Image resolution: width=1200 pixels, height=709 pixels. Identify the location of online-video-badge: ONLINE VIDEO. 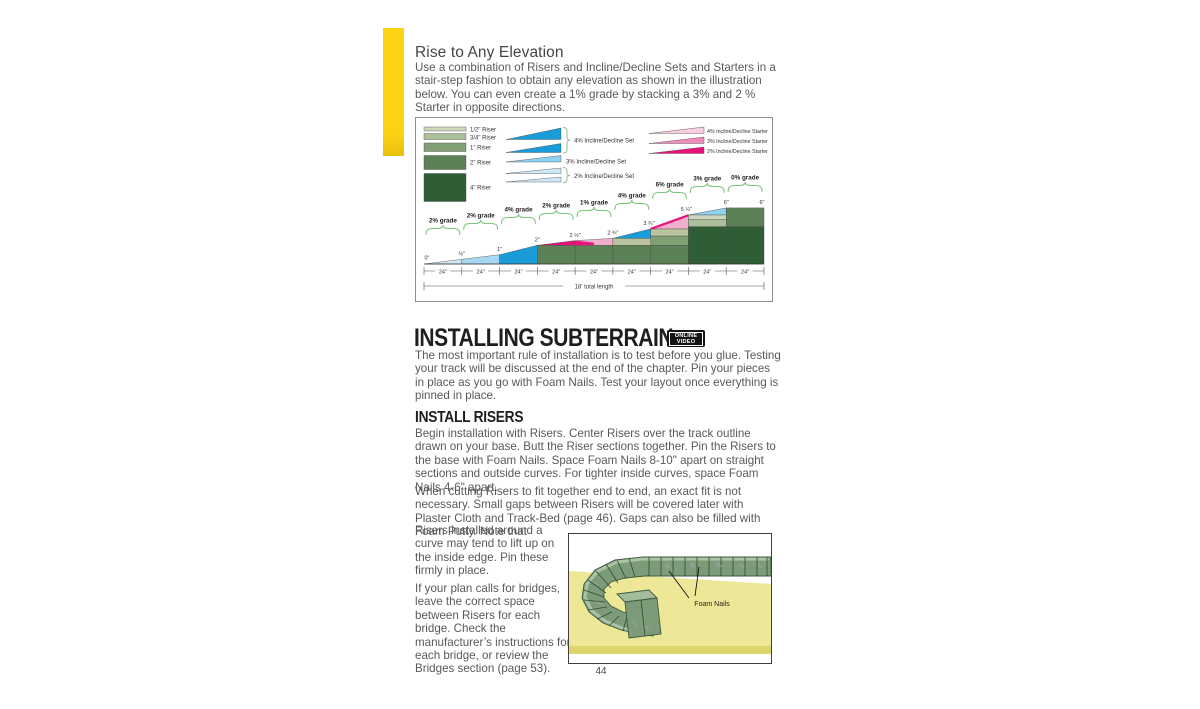
(686, 338).